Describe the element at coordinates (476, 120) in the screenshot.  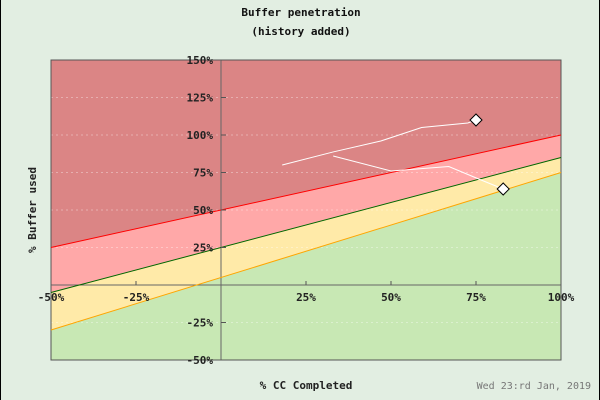
I see `history-1-marker` at that location.